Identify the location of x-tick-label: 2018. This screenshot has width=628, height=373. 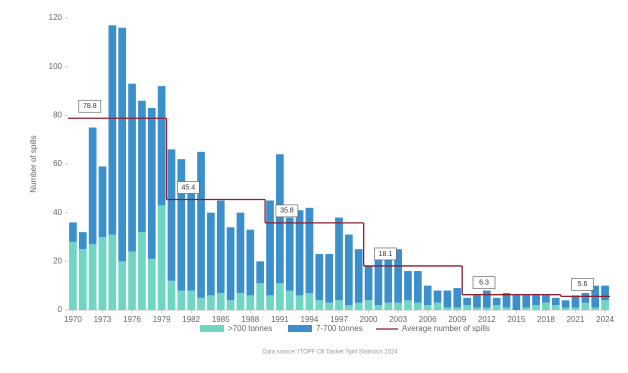
(546, 319).